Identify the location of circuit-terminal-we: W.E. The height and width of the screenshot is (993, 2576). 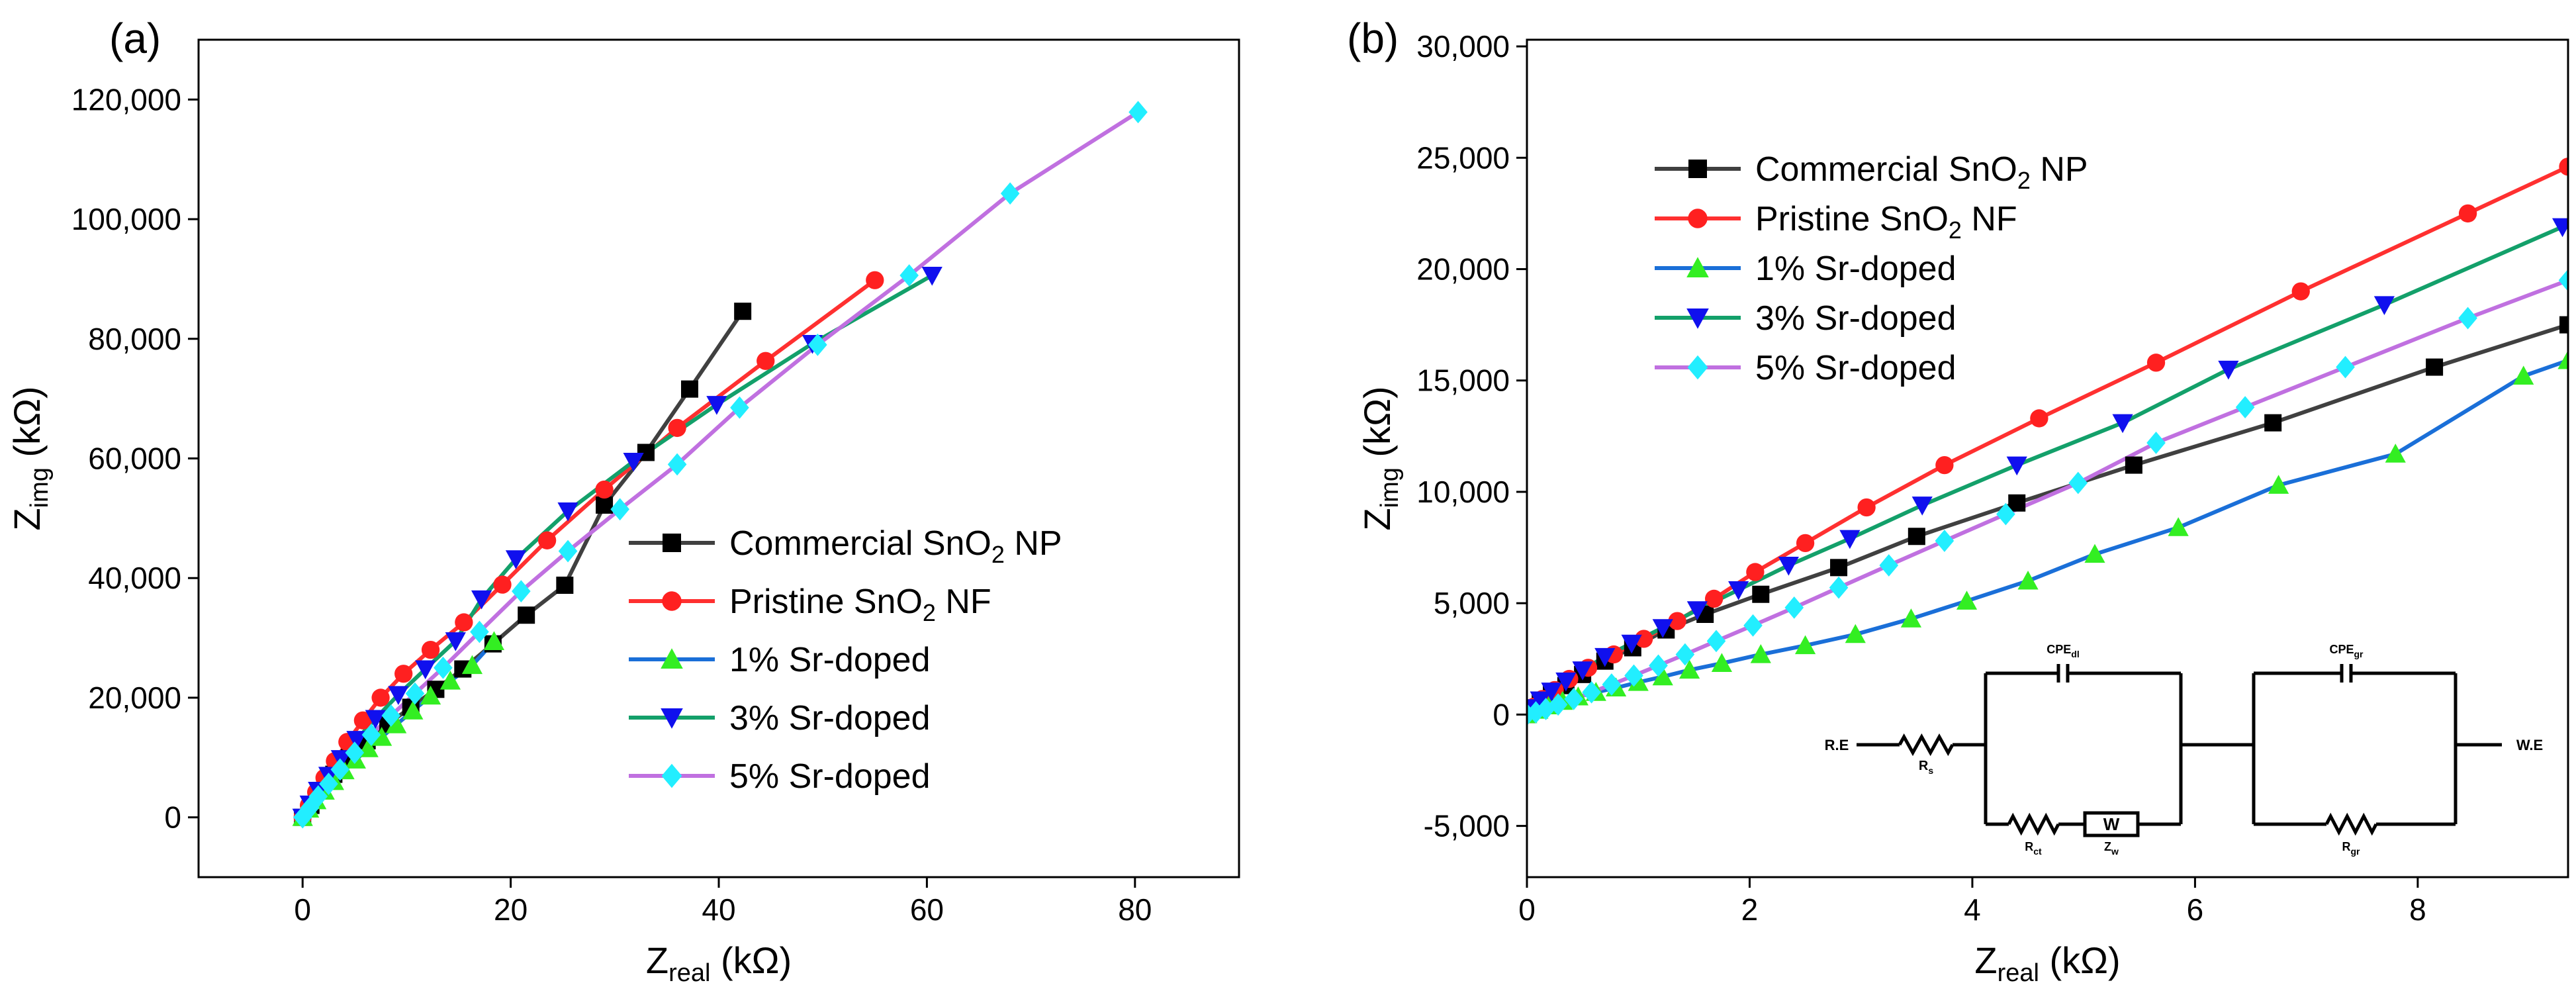
(2529, 745).